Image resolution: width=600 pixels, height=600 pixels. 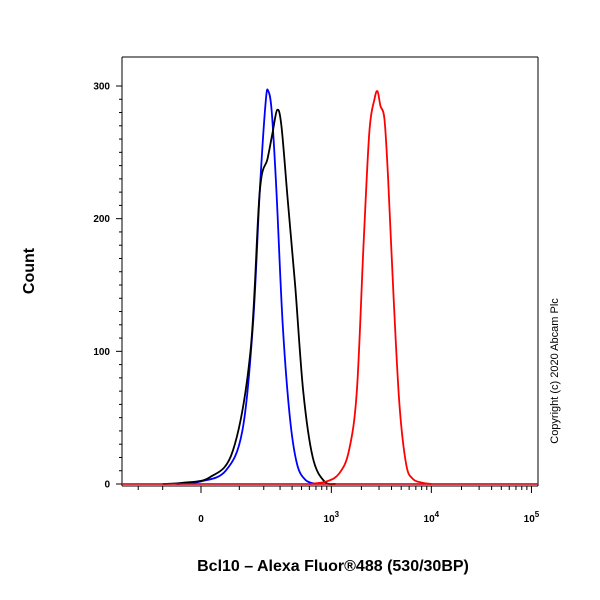 I want to click on x-tick-label: 0, so click(x=201, y=519).